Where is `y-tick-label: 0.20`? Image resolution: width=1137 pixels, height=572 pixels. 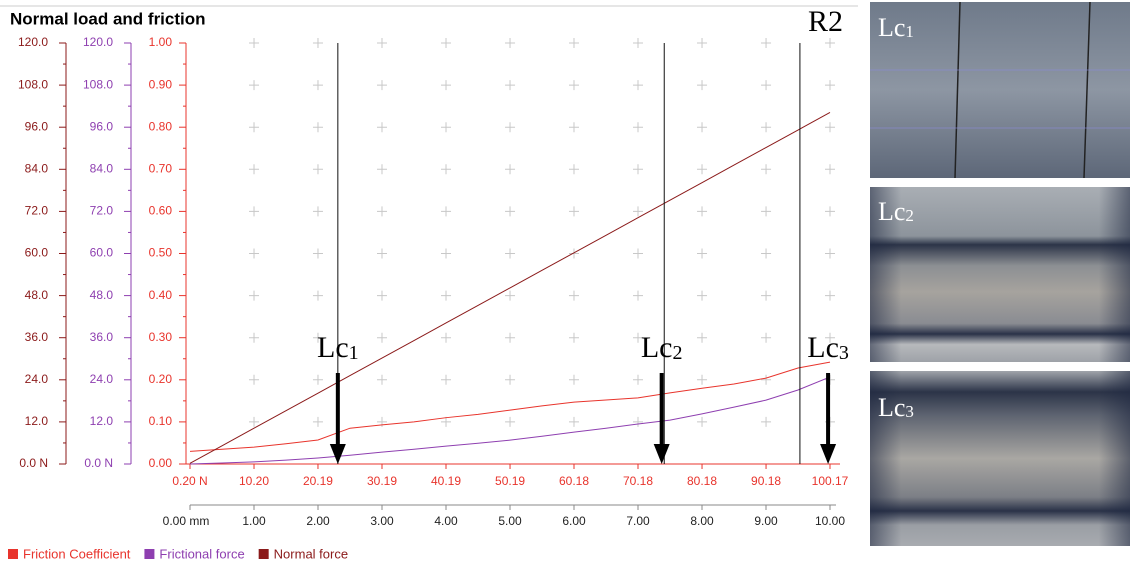 y-tick-label: 0.20 is located at coordinates (161, 379).